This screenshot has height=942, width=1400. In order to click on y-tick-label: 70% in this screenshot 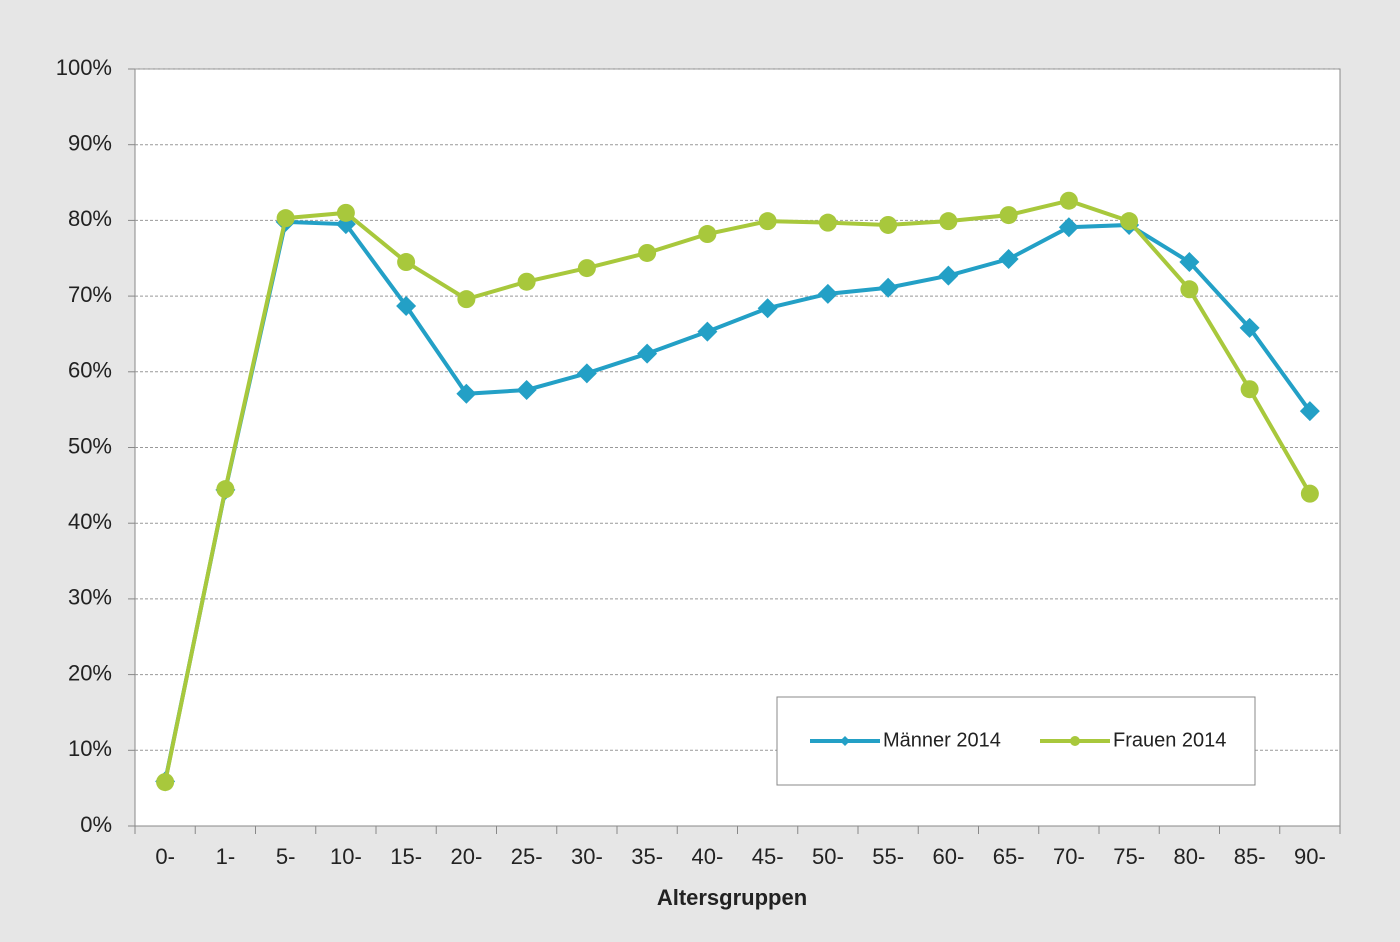, I will do `click(90, 294)`.